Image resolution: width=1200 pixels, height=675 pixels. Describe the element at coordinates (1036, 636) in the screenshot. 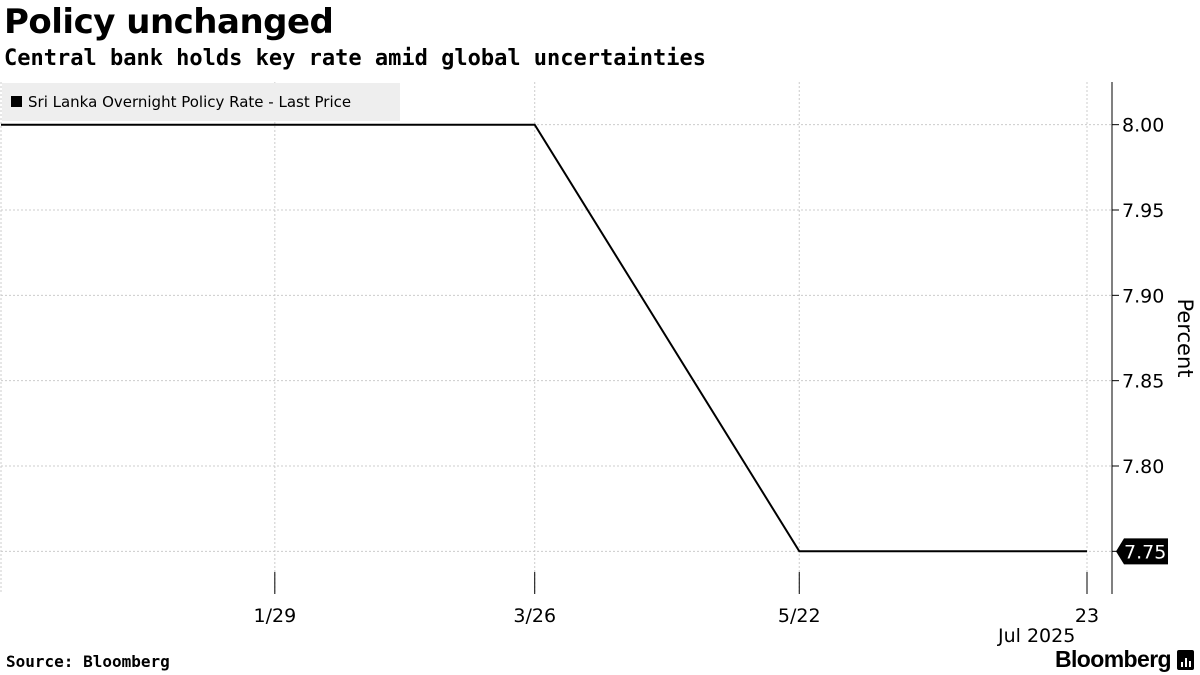

I see `x-secondary-label: Jul 2025` at that location.